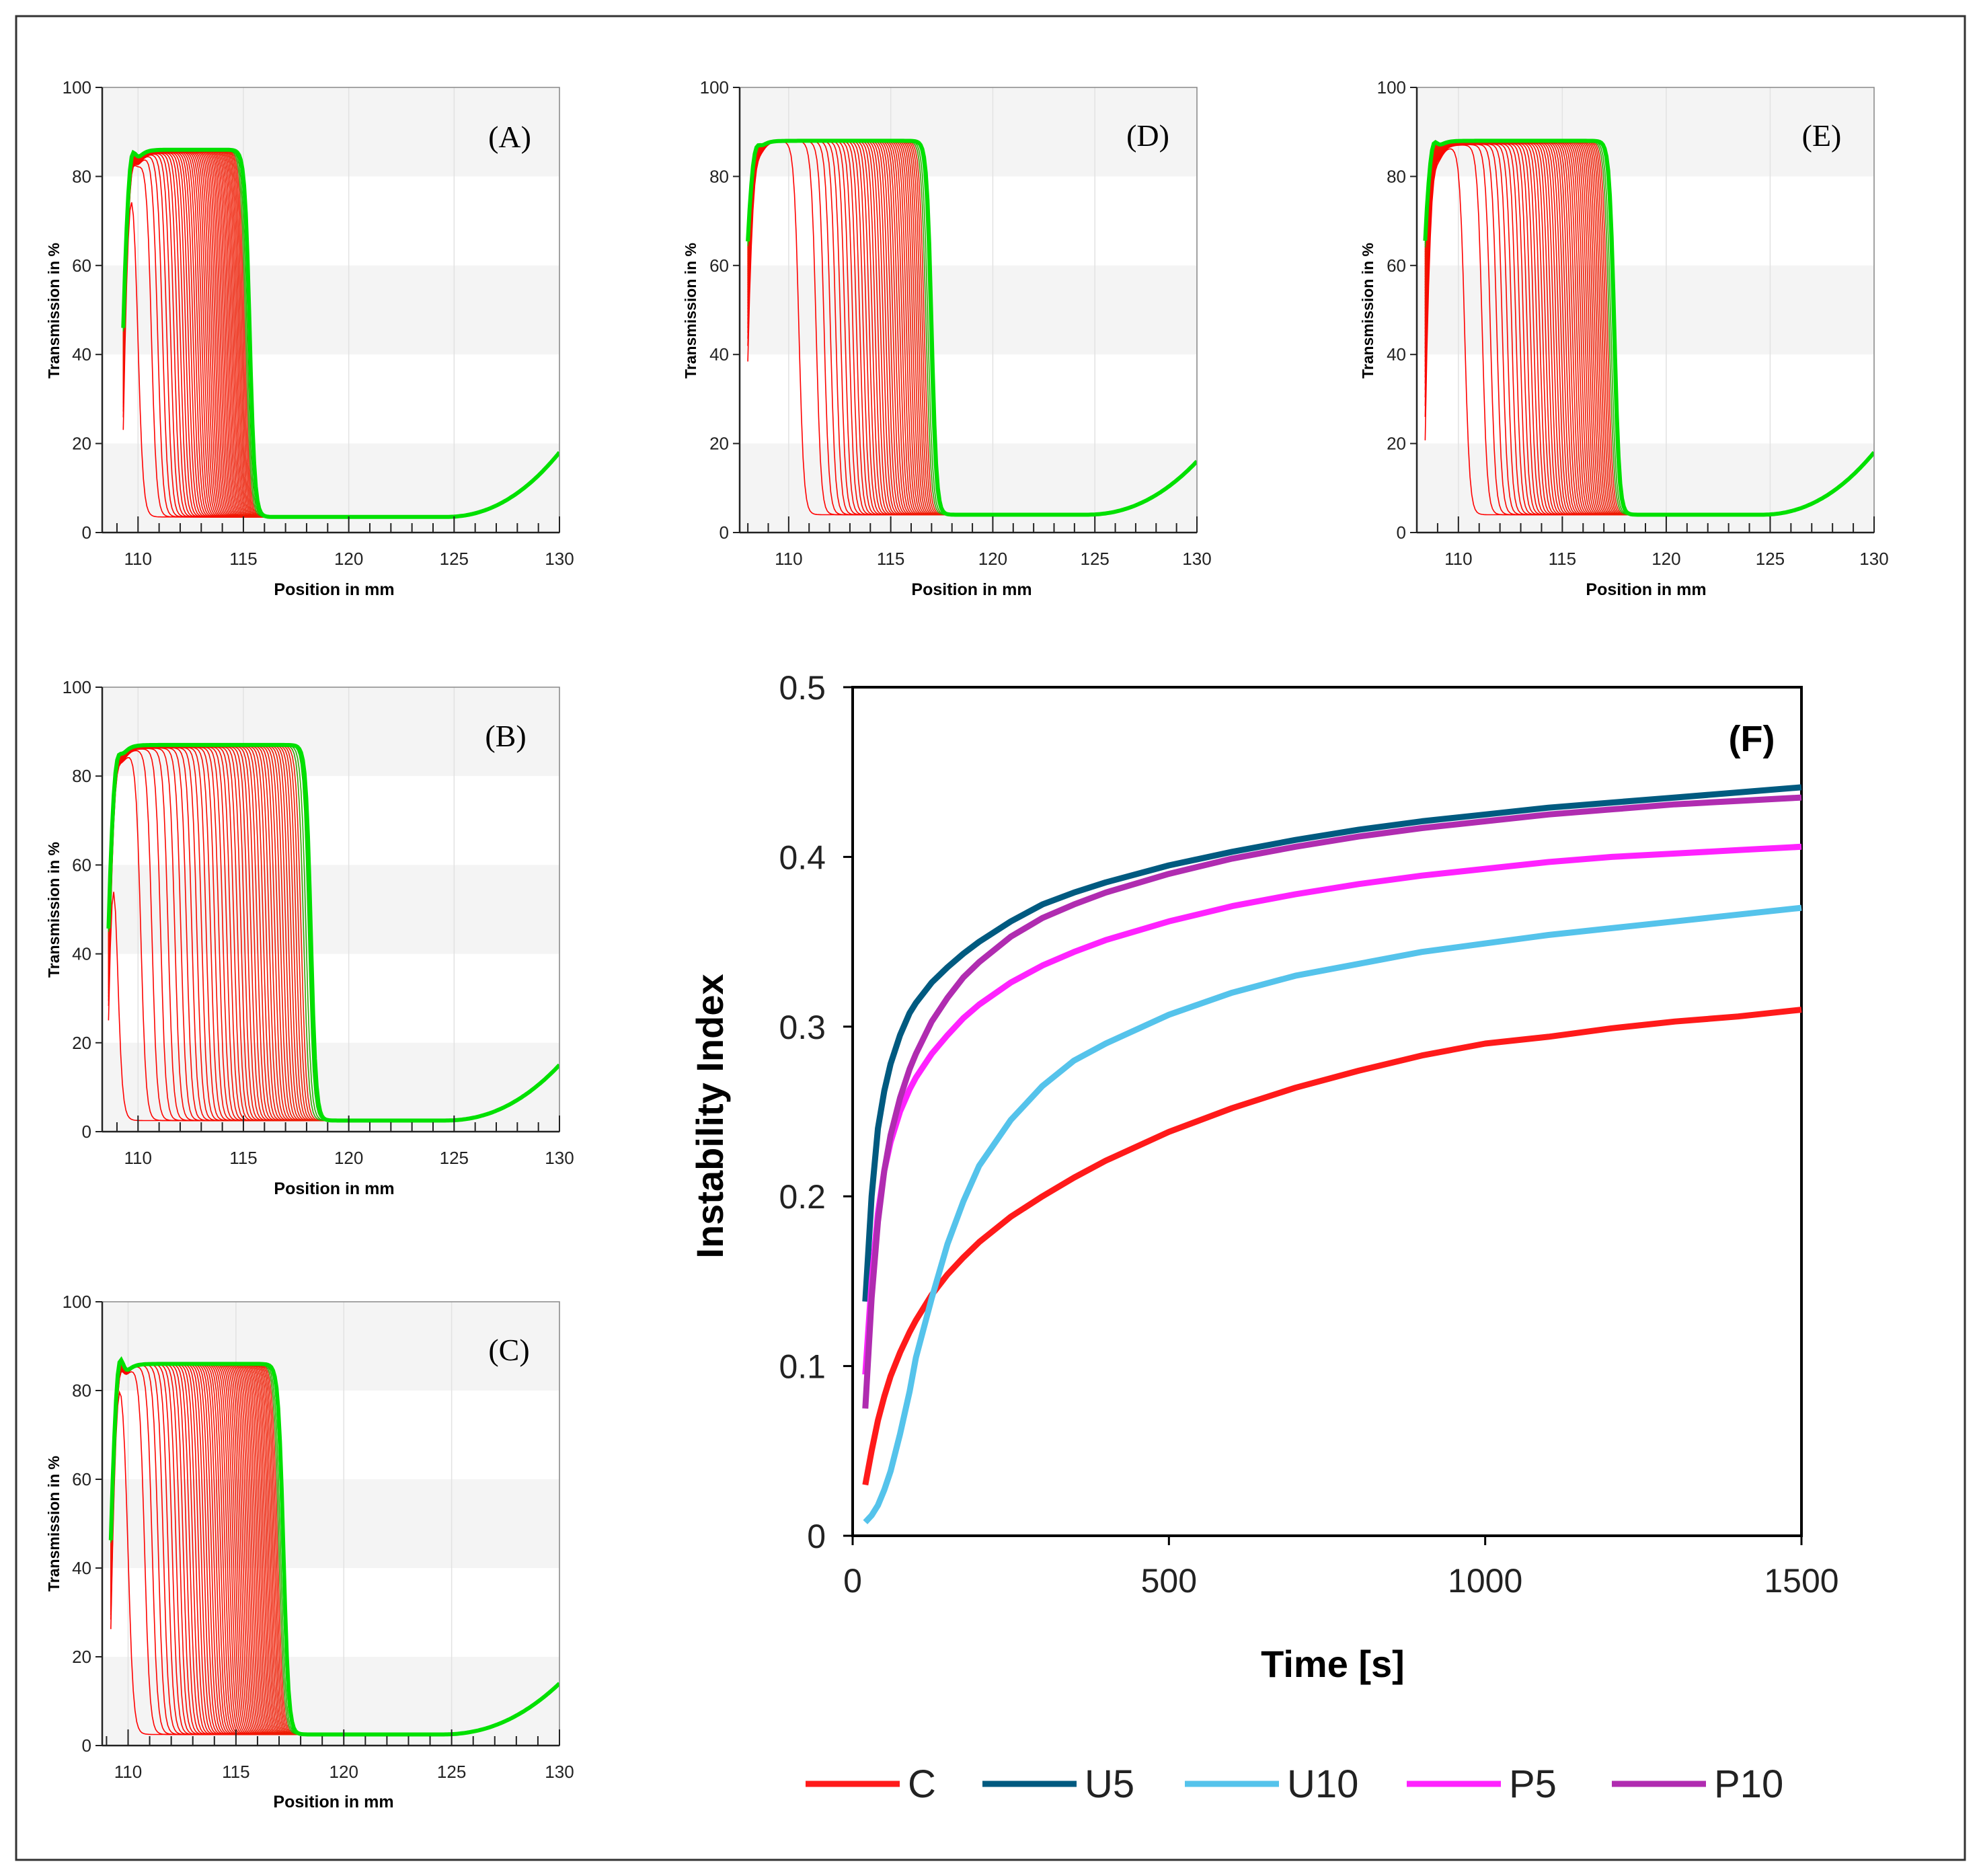 The image size is (1981, 1876). I want to click on panel-f-y-tick-label: 0.3, so click(803, 1027).